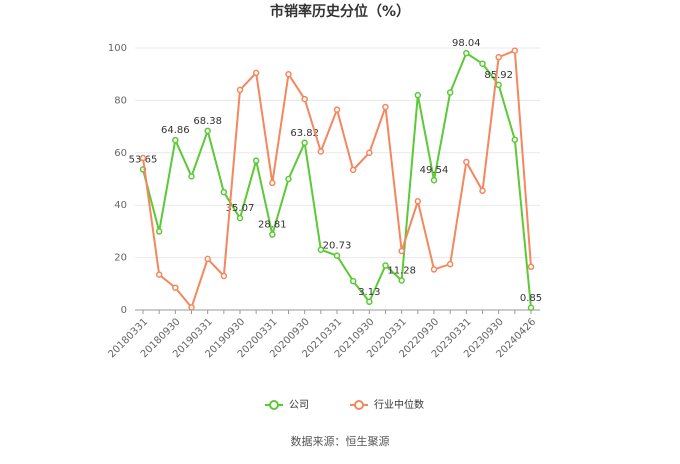 The height and width of the screenshot is (464, 680). What do you see at coordinates (337, 246) in the screenshot?
I see `data-label: 20.73` at bounding box center [337, 246].